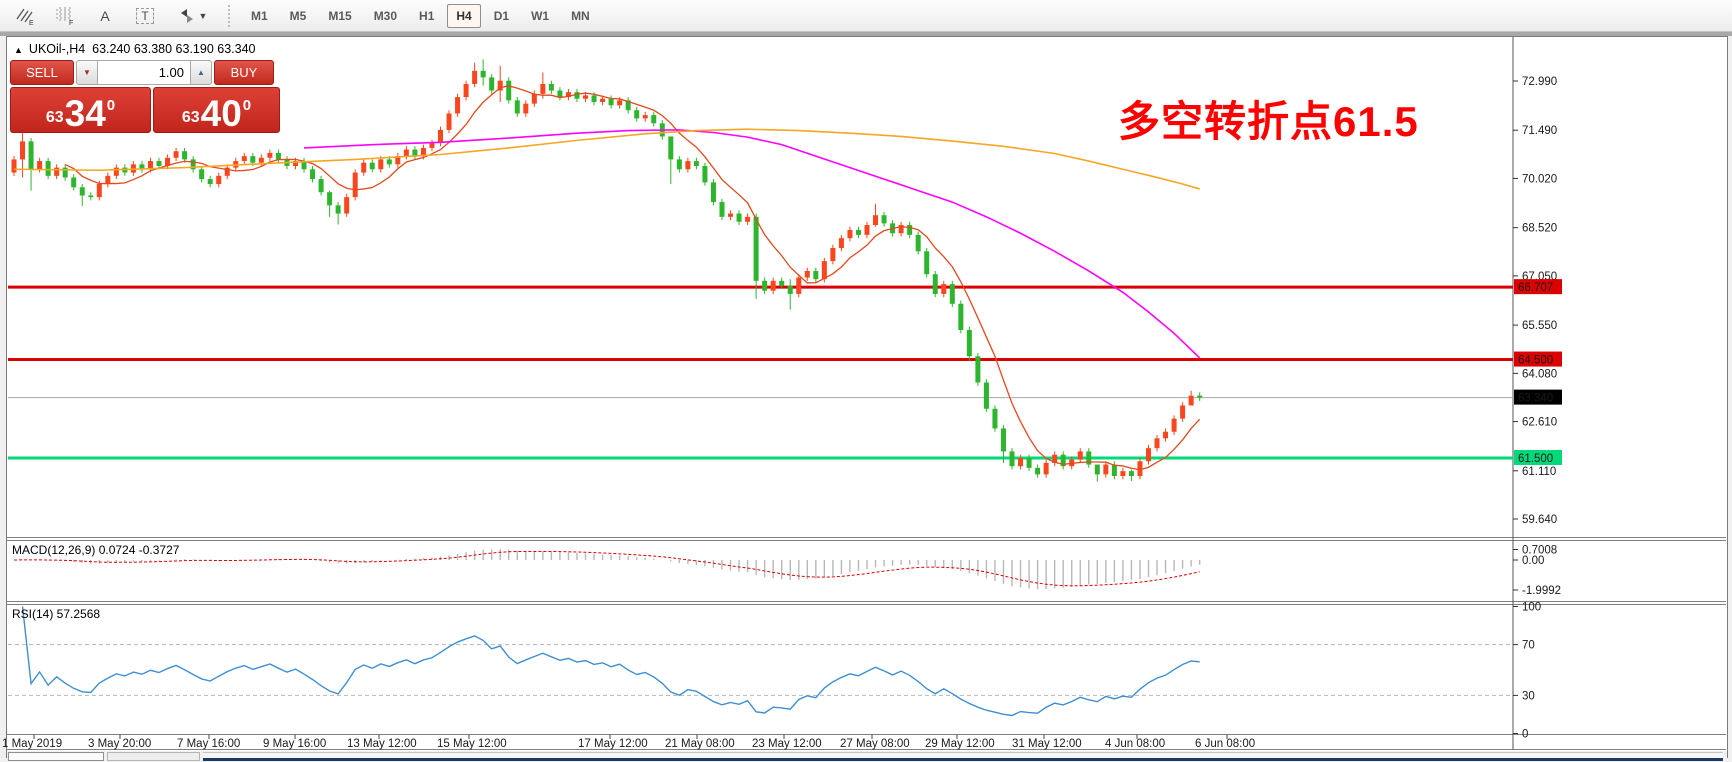 Image resolution: width=1732 pixels, height=762 pixels. I want to click on bottom-scrollbar, so click(867, 756).